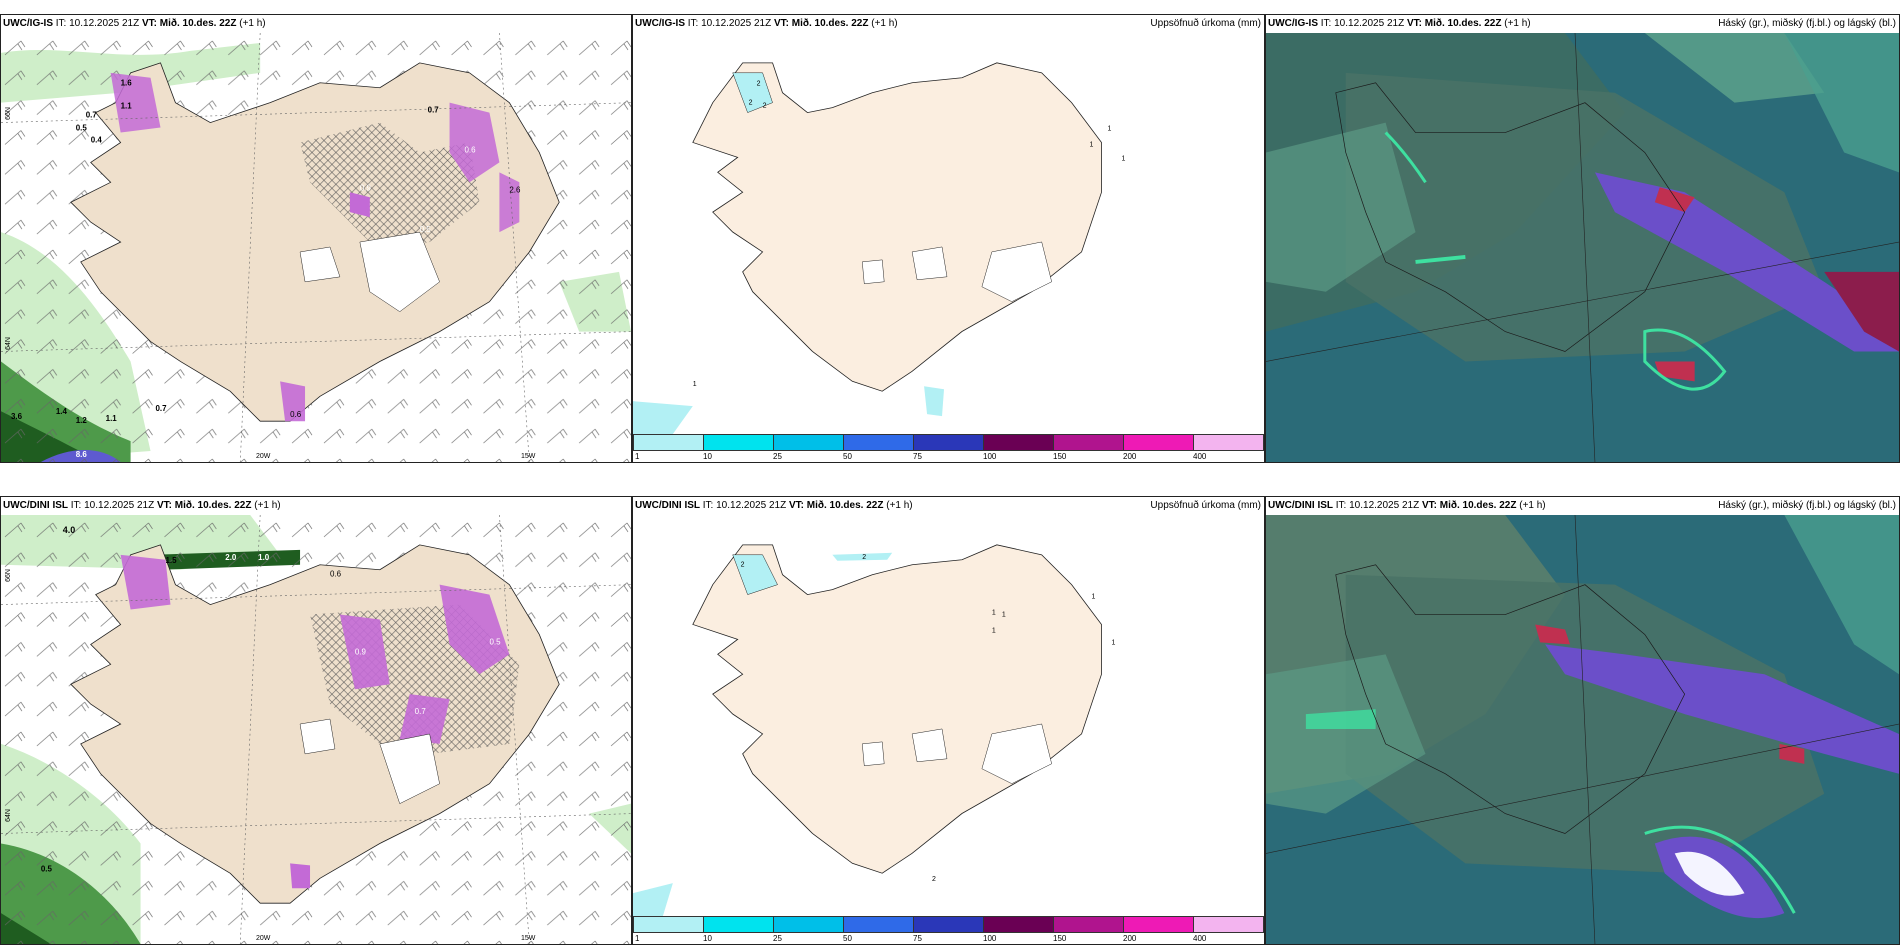 Image resolution: width=1900 pixels, height=950 pixels. What do you see at coordinates (171, 560) in the screenshot?
I see `value-label: 1.5` at bounding box center [171, 560].